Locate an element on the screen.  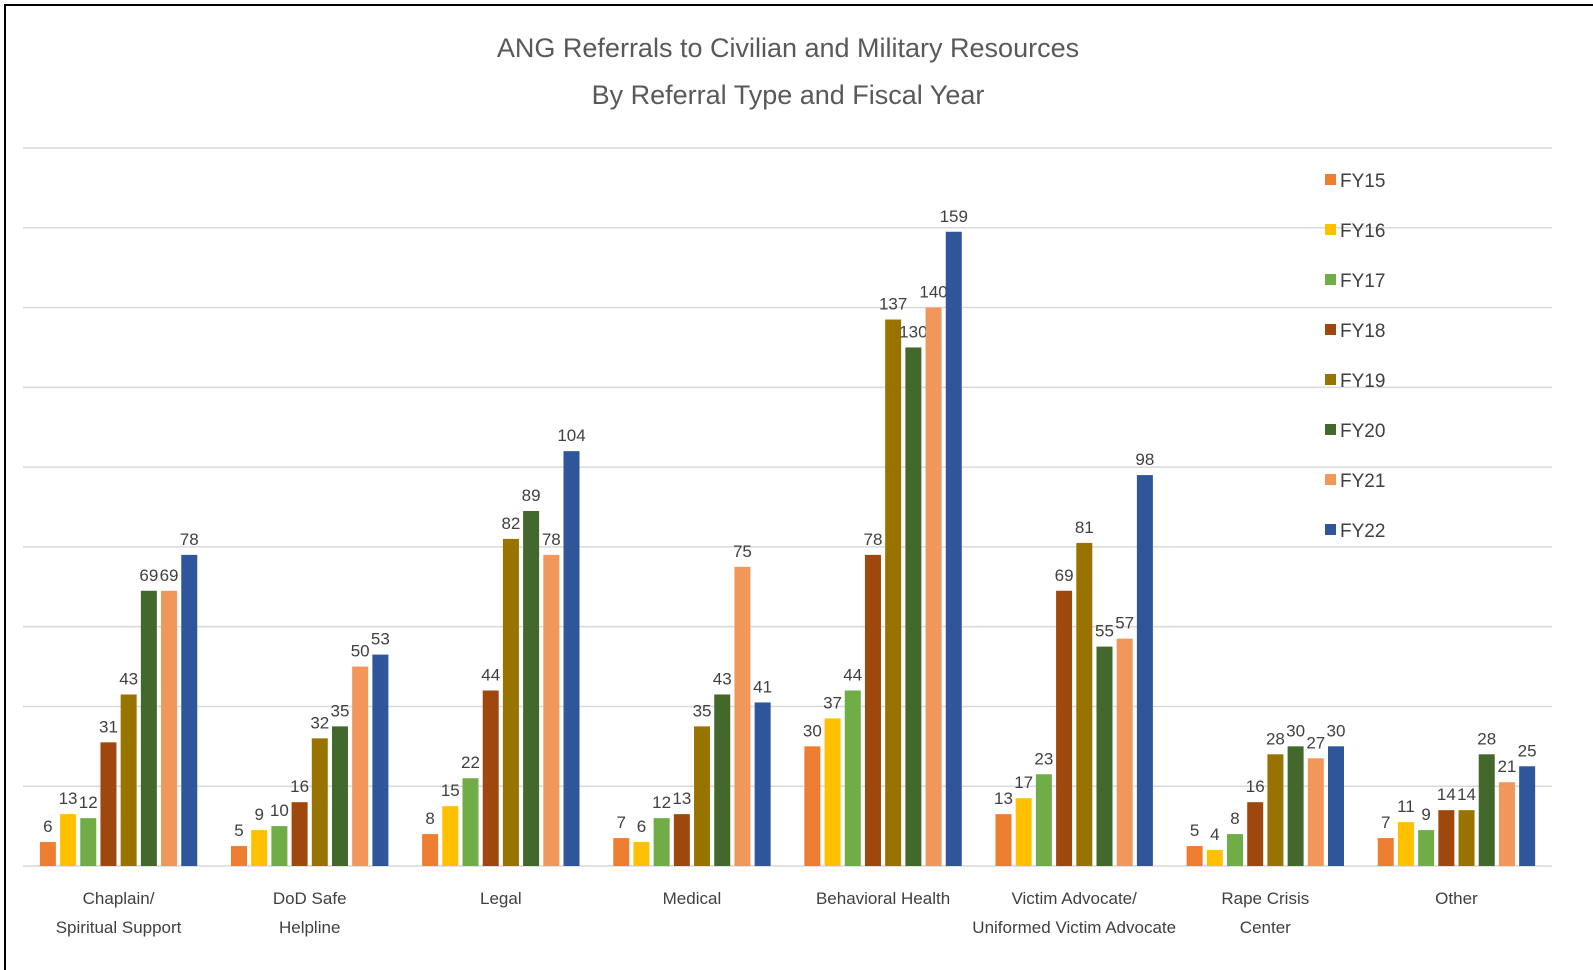
x-tick-label: Medical is located at coordinates (692, 898).